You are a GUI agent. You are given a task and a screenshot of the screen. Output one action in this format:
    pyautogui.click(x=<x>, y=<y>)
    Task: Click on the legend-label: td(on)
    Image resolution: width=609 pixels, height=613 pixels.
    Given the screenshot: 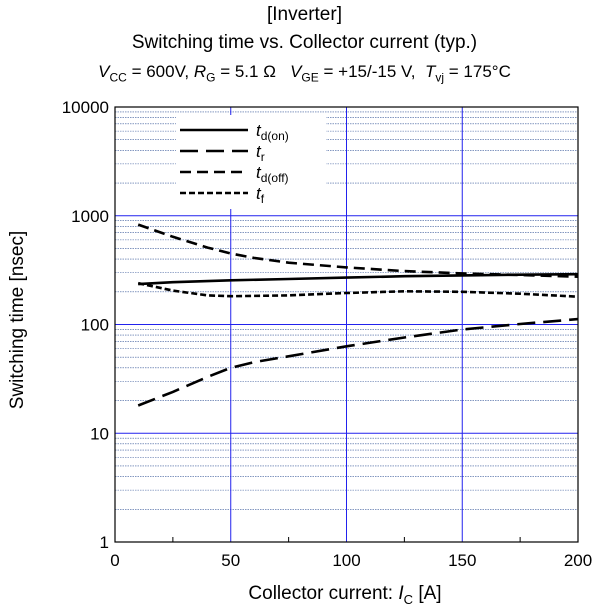 What is the action you would take?
    pyautogui.click(x=272, y=132)
    